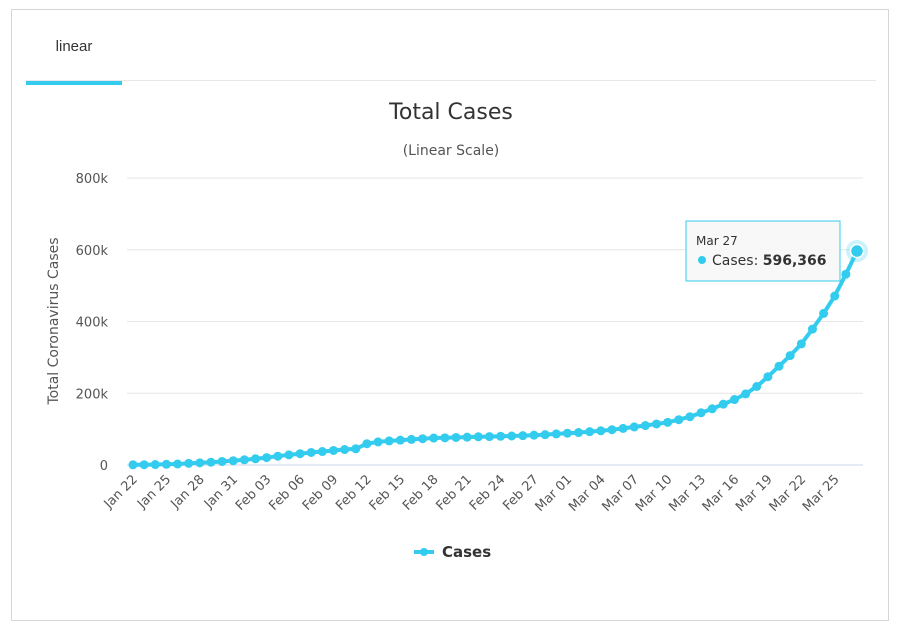  What do you see at coordinates (454, 493) in the screenshot?
I see `x-tick-label: Feb 21` at bounding box center [454, 493].